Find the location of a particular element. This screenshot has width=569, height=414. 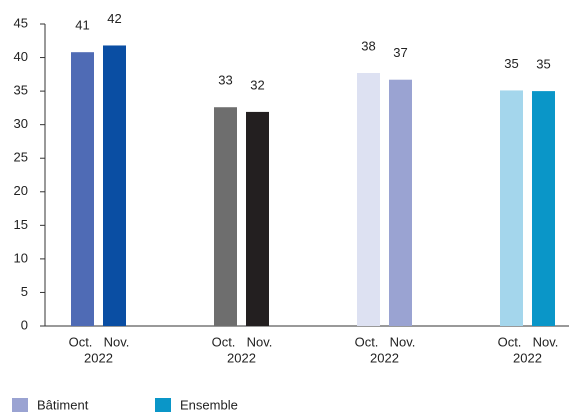

y-tick-label: 30 is located at coordinates (21, 123).